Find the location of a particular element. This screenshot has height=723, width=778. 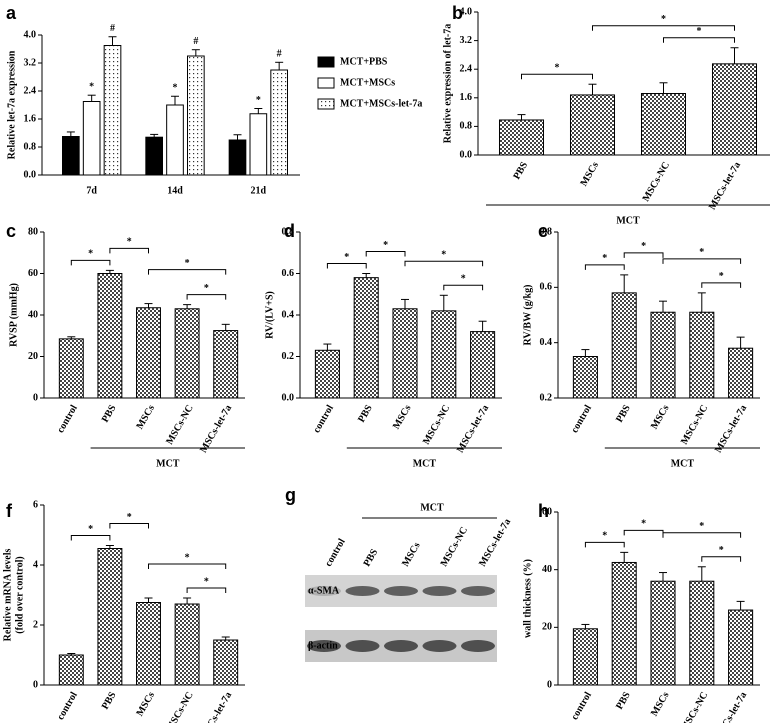

y-tick-label: 4 is located at coordinates (35, 564).